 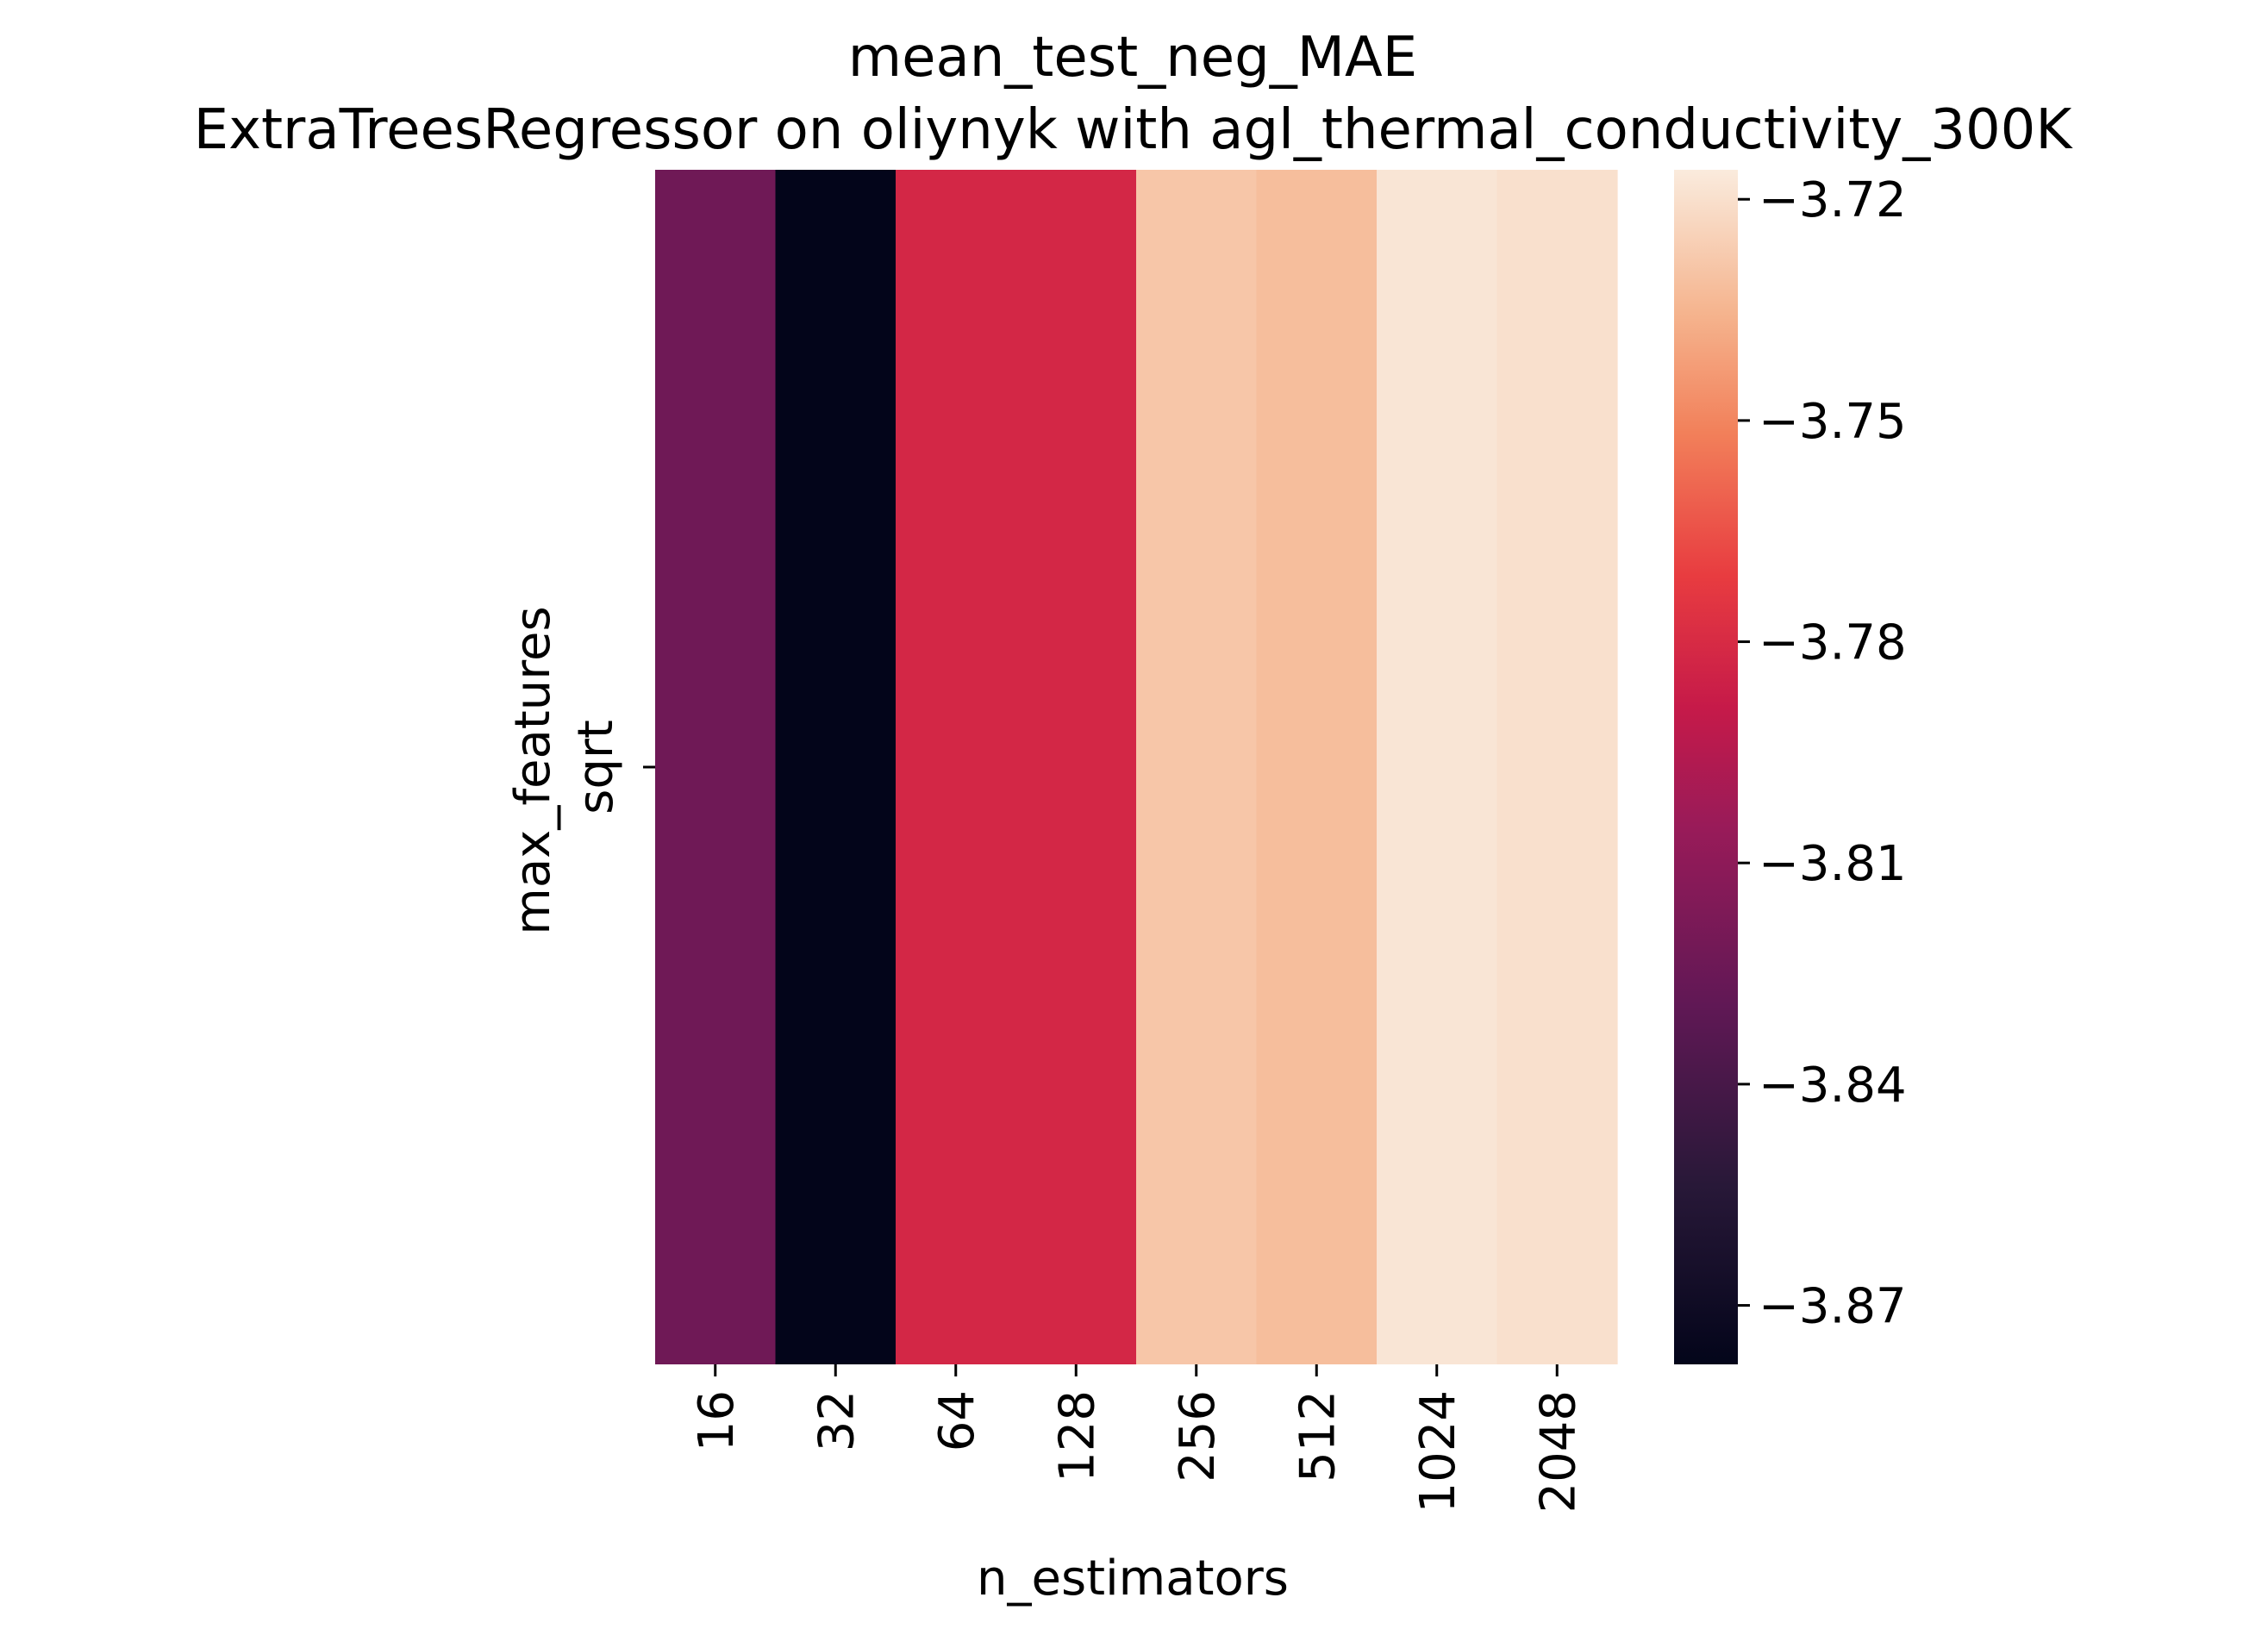 I want to click on colorbar-tick-label: −3.78, so click(x=1833, y=643).